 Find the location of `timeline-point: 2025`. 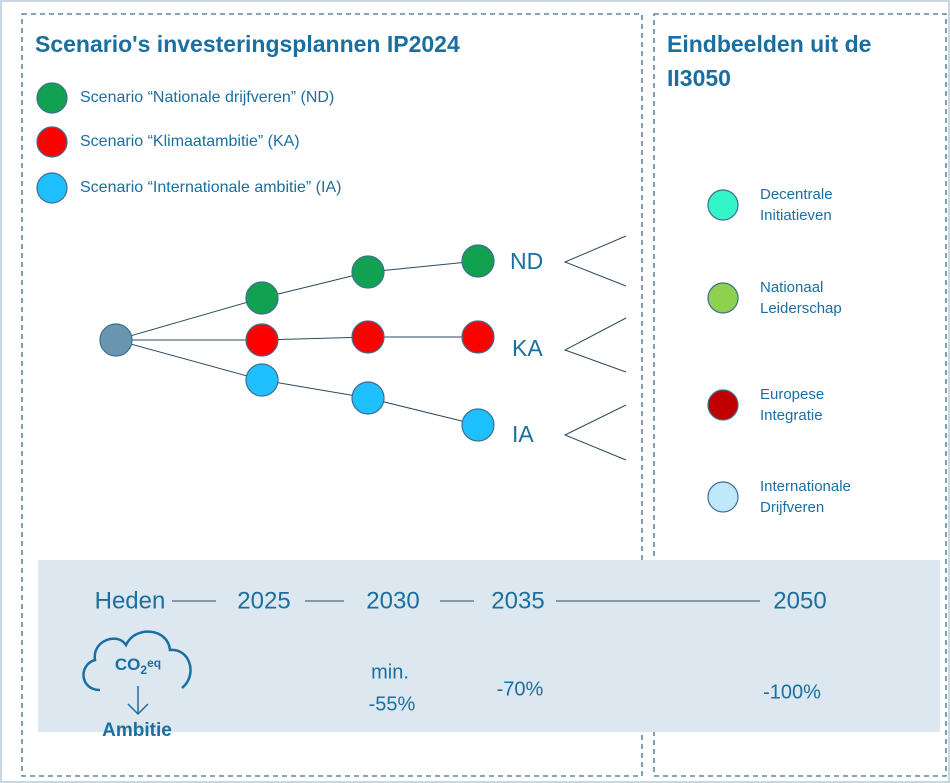

timeline-point: 2025 is located at coordinates (263, 600).